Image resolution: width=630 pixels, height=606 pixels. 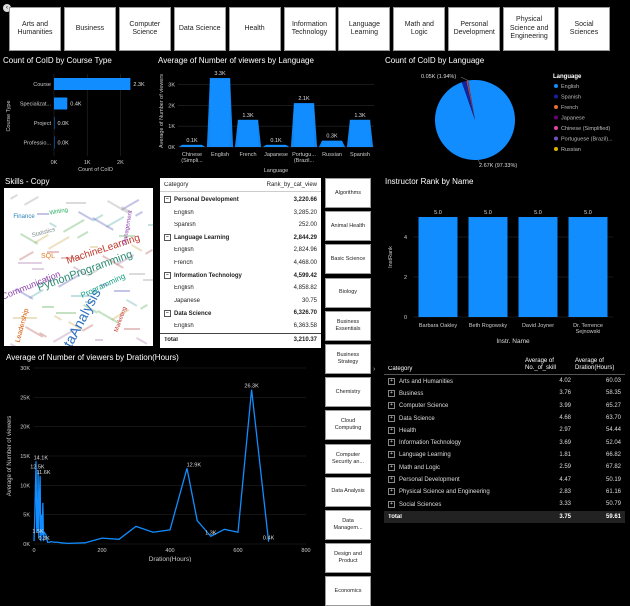 What do you see at coordinates (348, 591) in the screenshot?
I see `subject-tile: Economics` at bounding box center [348, 591].